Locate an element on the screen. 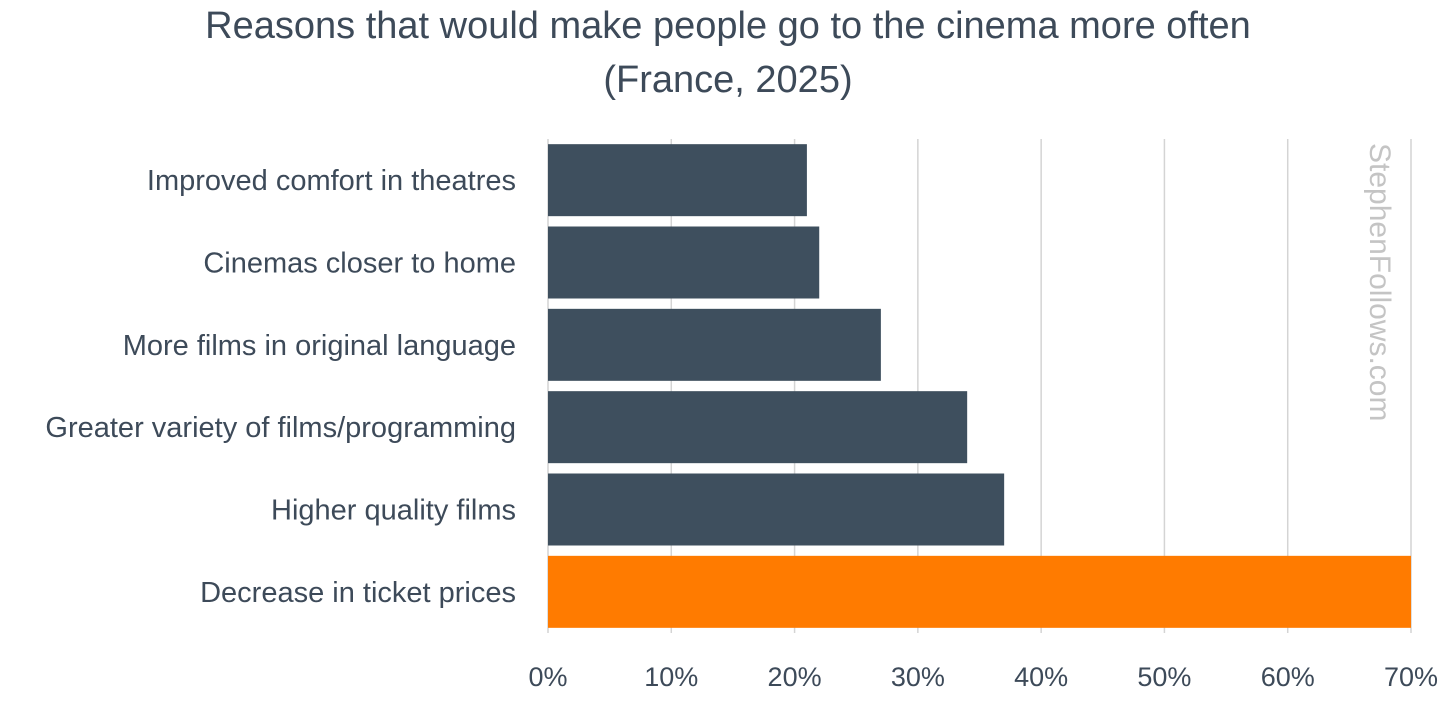  category-label: Higher quality films is located at coordinates (393, 511).